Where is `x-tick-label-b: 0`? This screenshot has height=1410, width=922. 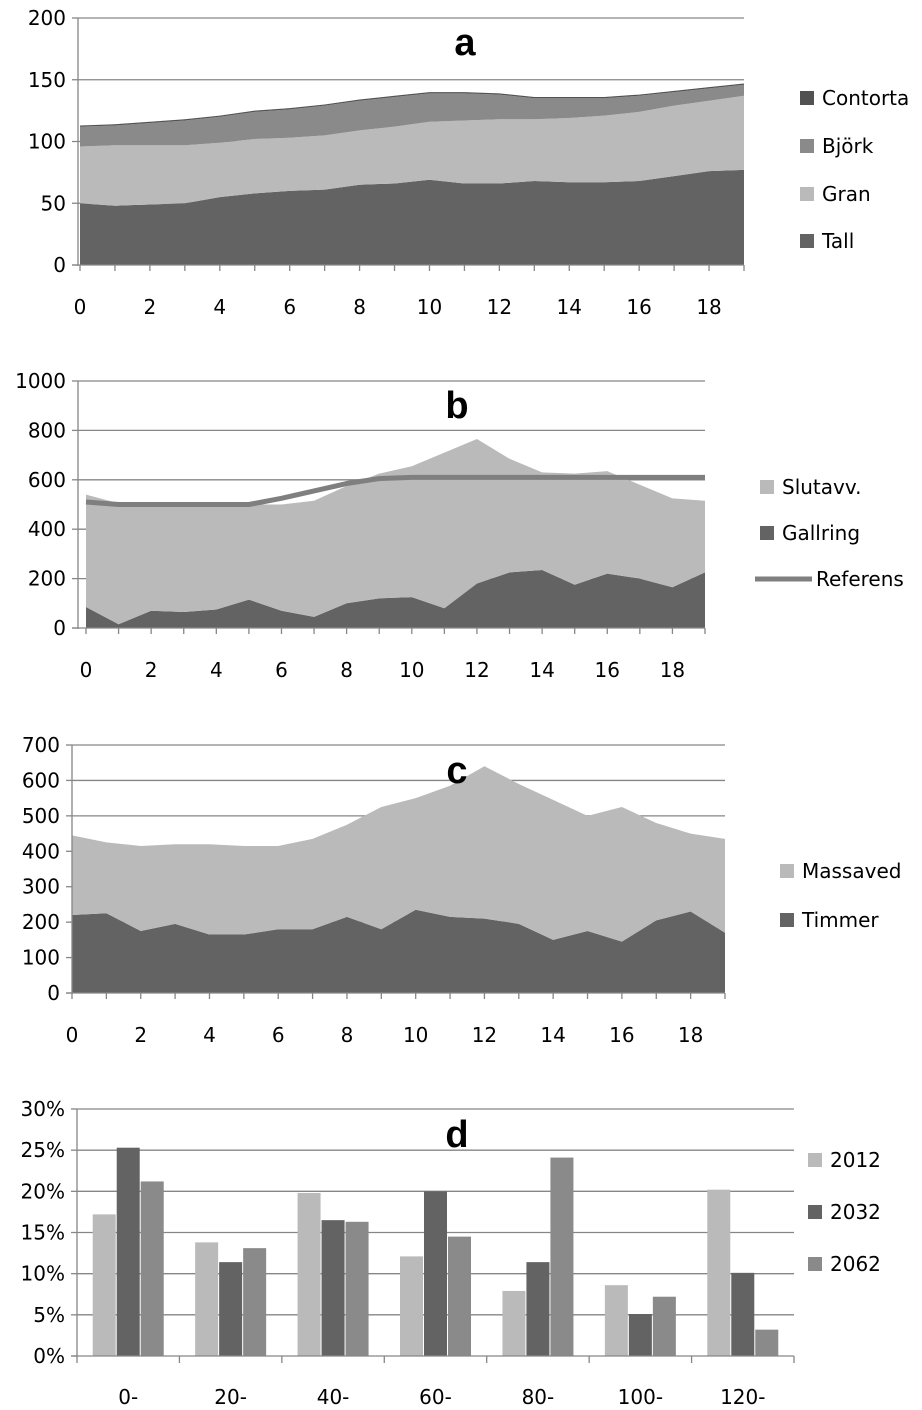
x-tick-label-b: 0 is located at coordinates (86, 670).